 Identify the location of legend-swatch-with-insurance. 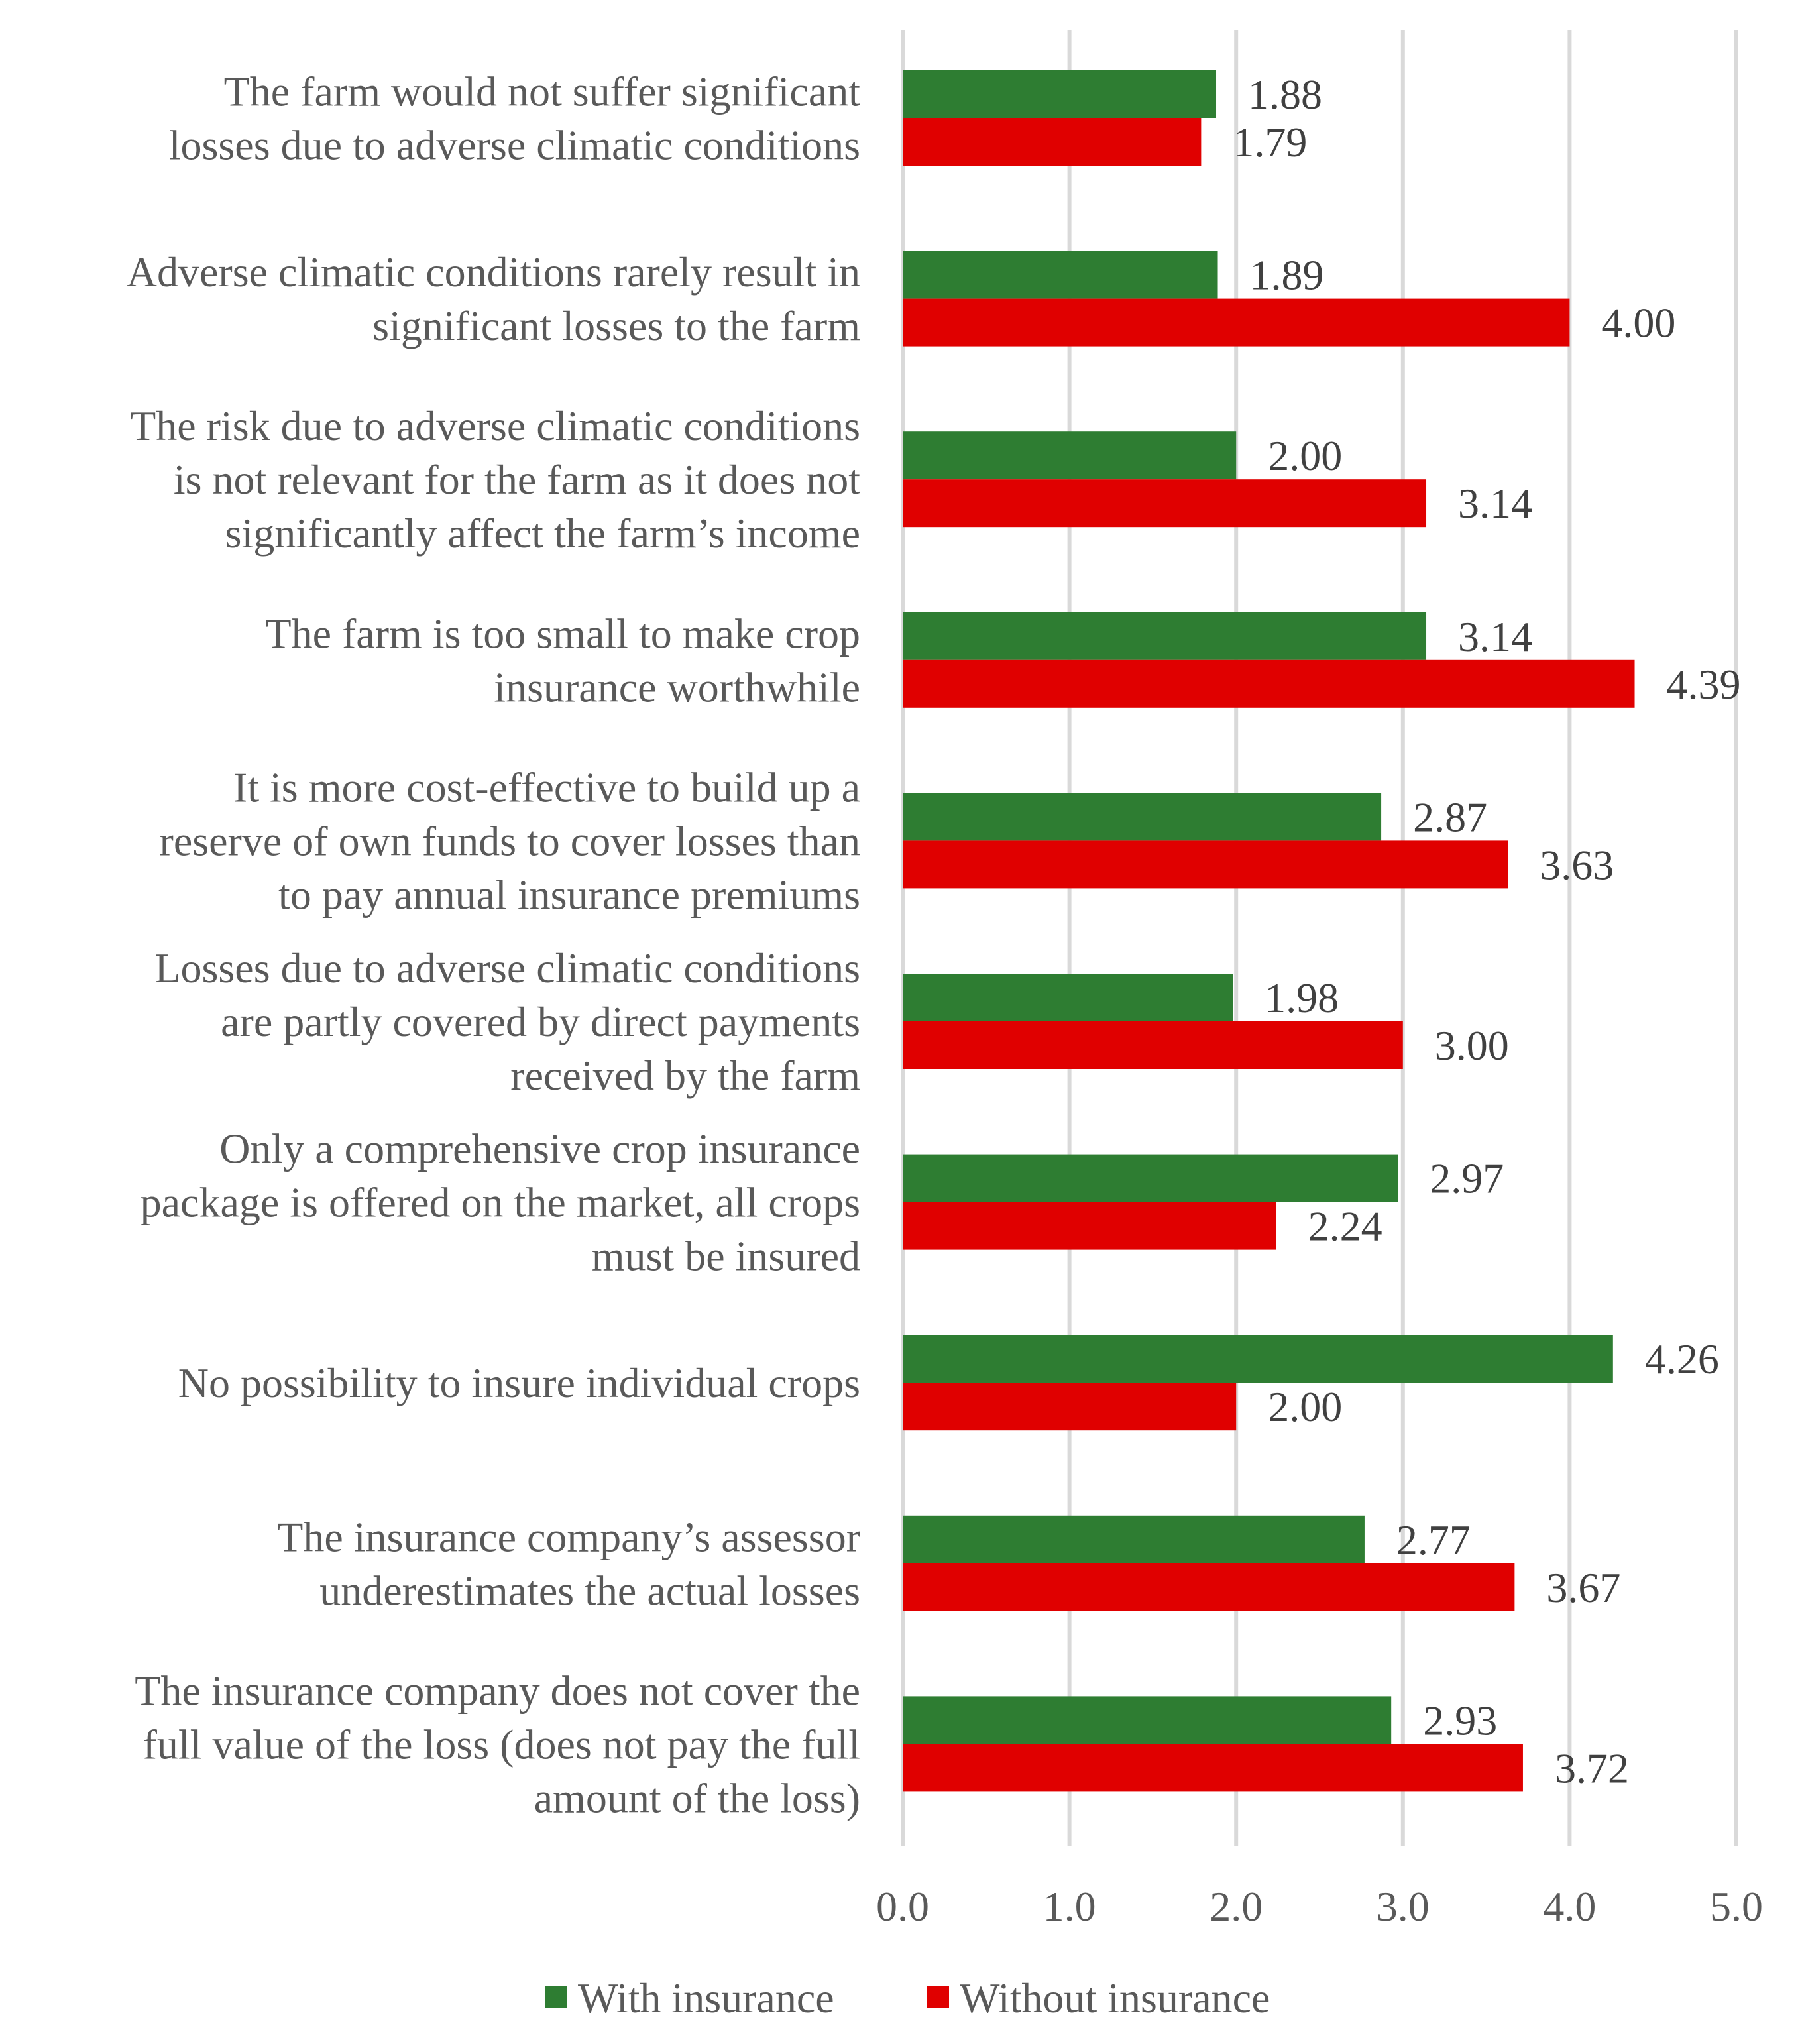
(556, 1997).